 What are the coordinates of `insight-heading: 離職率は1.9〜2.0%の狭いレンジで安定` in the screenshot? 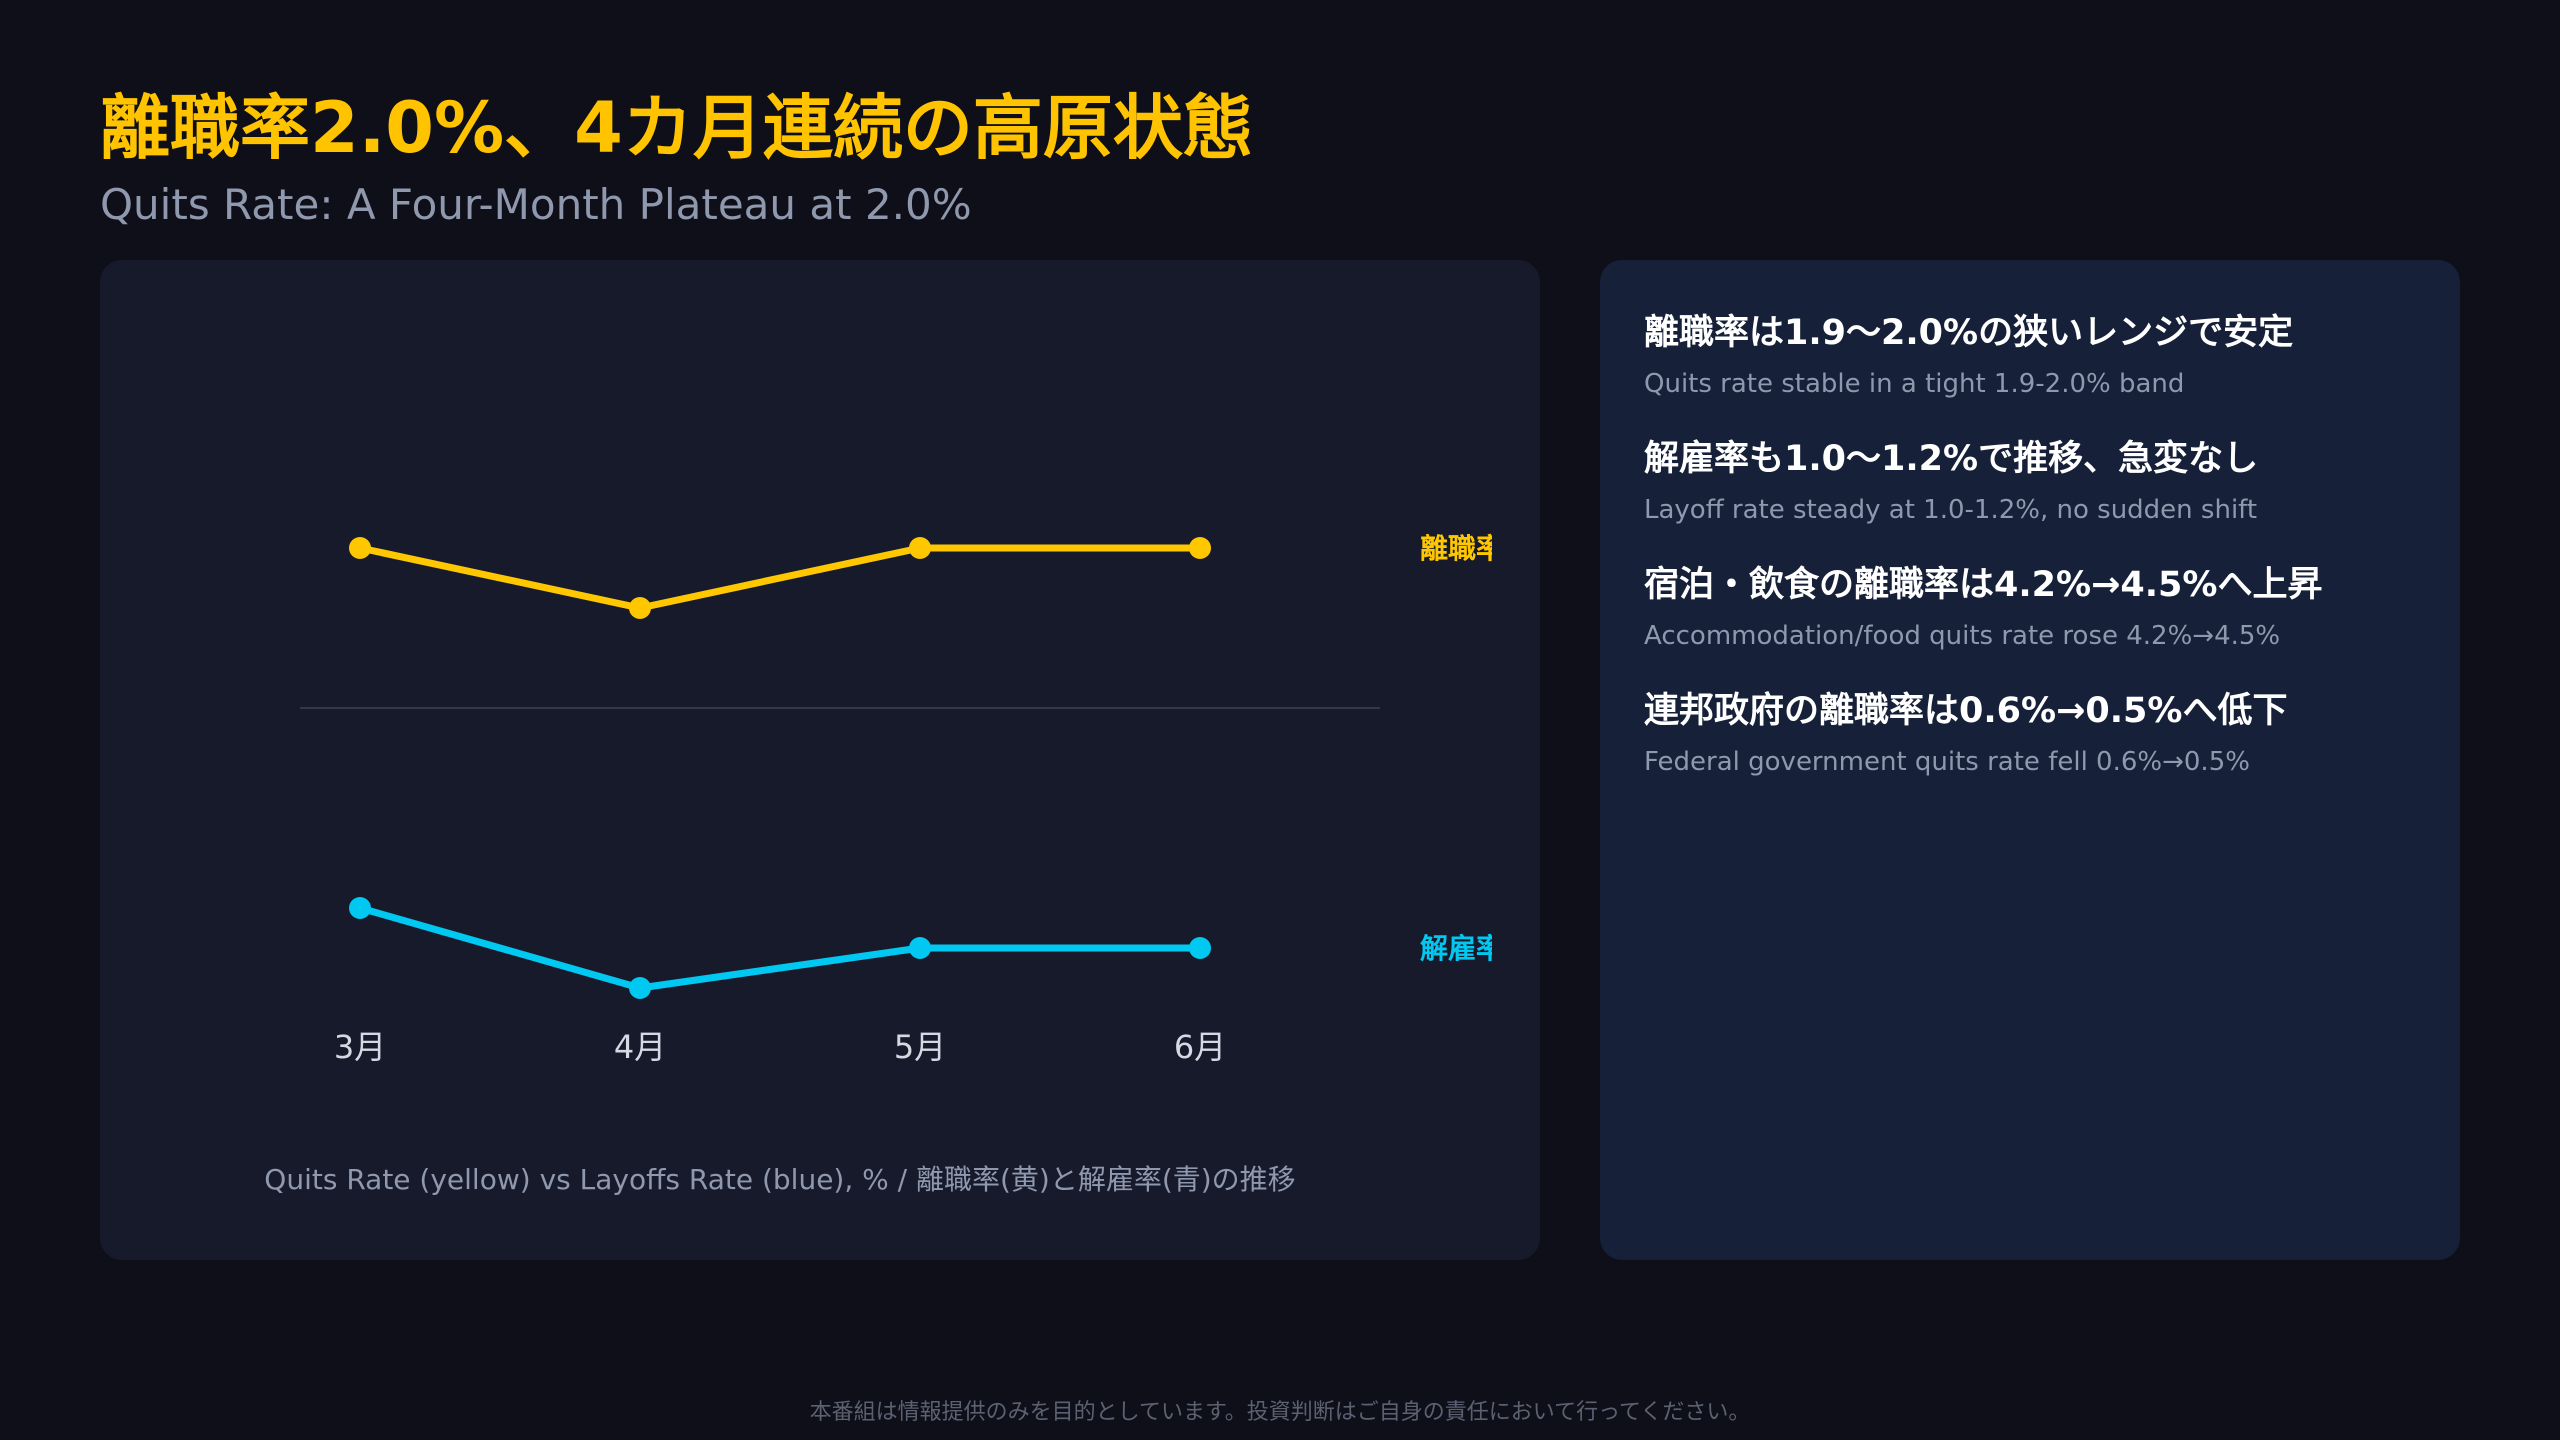 It's located at (1969, 333).